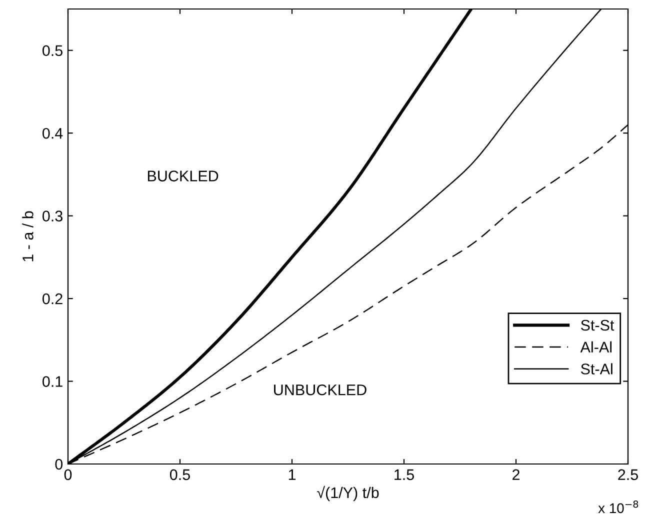 The image size is (646, 514). Describe the element at coordinates (348, 494) in the screenshot. I see `x-axis-title: √(1/Y) t/b` at that location.